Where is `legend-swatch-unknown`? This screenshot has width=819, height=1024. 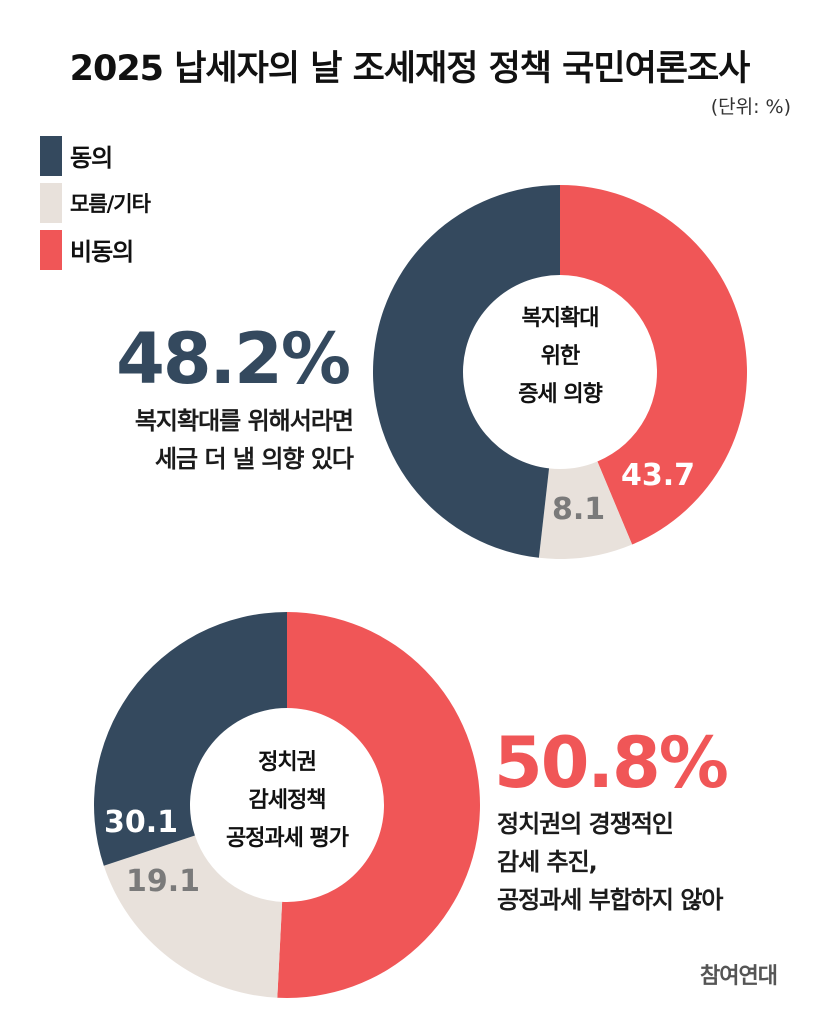 legend-swatch-unknown is located at coordinates (51, 202).